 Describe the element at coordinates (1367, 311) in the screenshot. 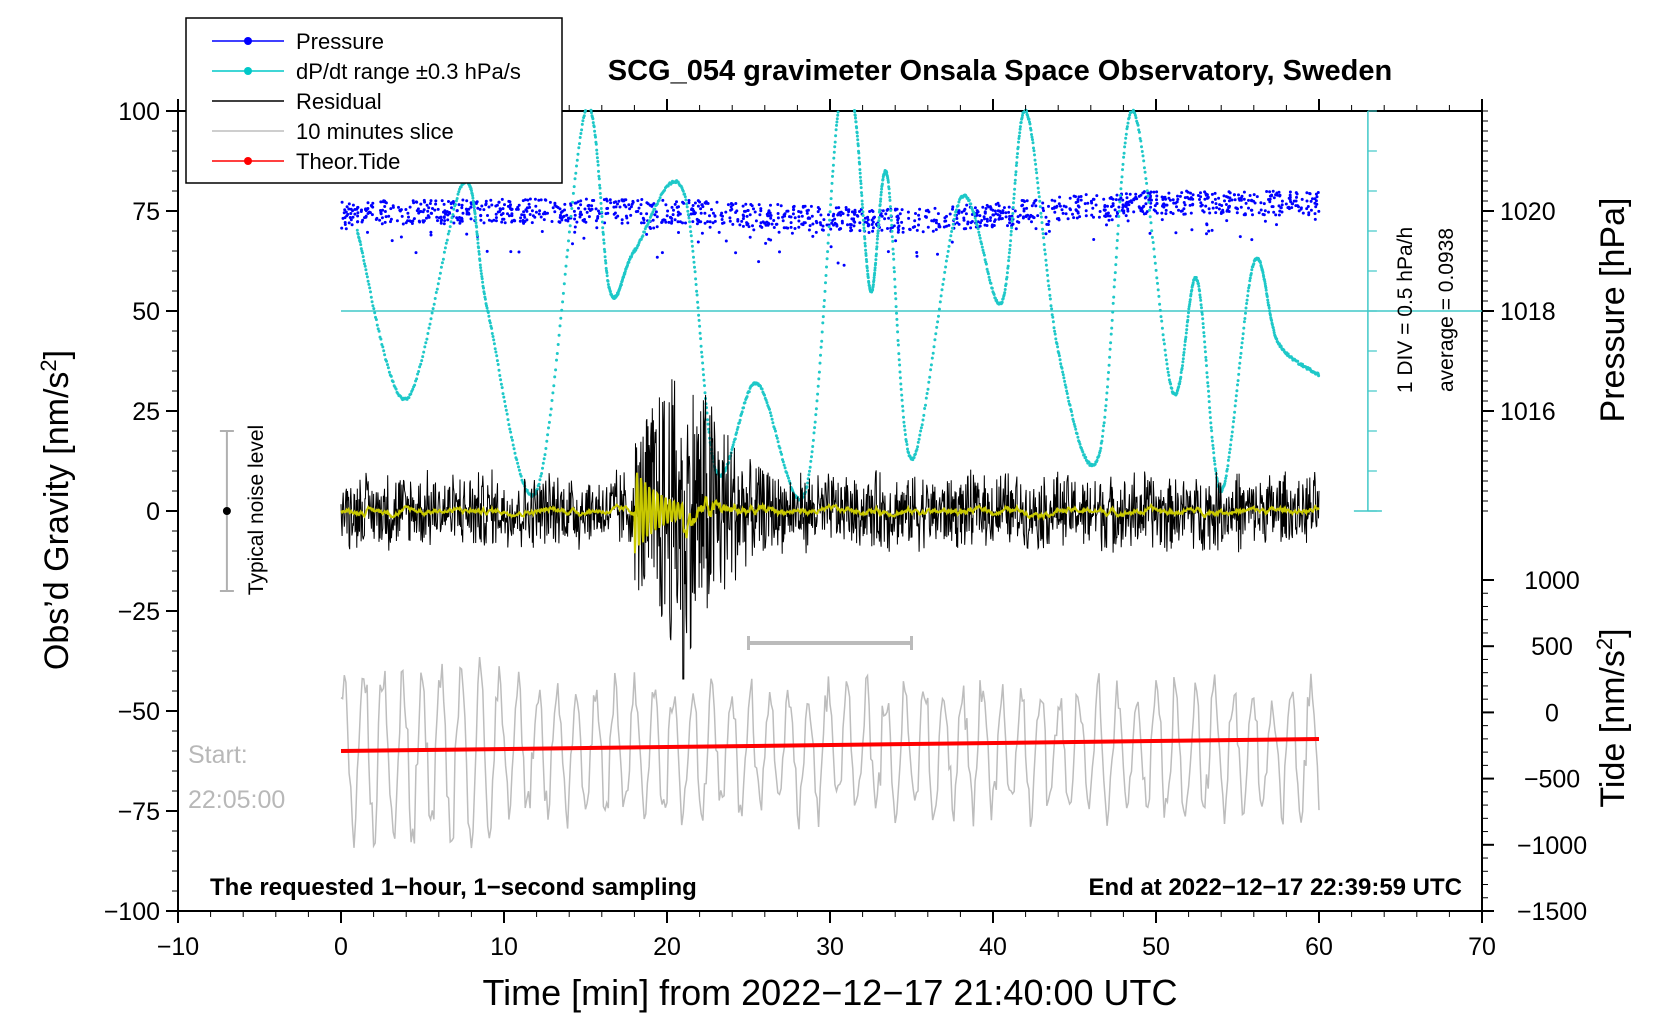

I see `right-scale-ruler` at that location.